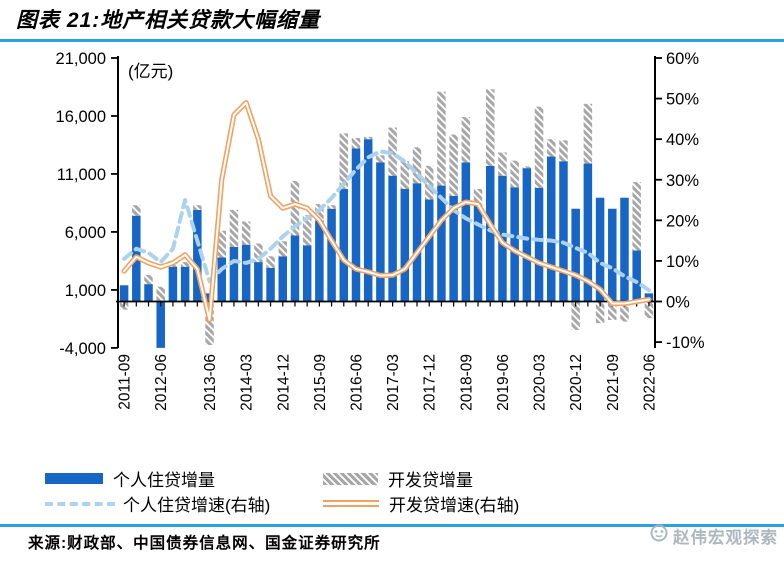 Image resolution: width=784 pixels, height=563 pixels. I want to click on hatched-bar-swatch, so click(350, 478).